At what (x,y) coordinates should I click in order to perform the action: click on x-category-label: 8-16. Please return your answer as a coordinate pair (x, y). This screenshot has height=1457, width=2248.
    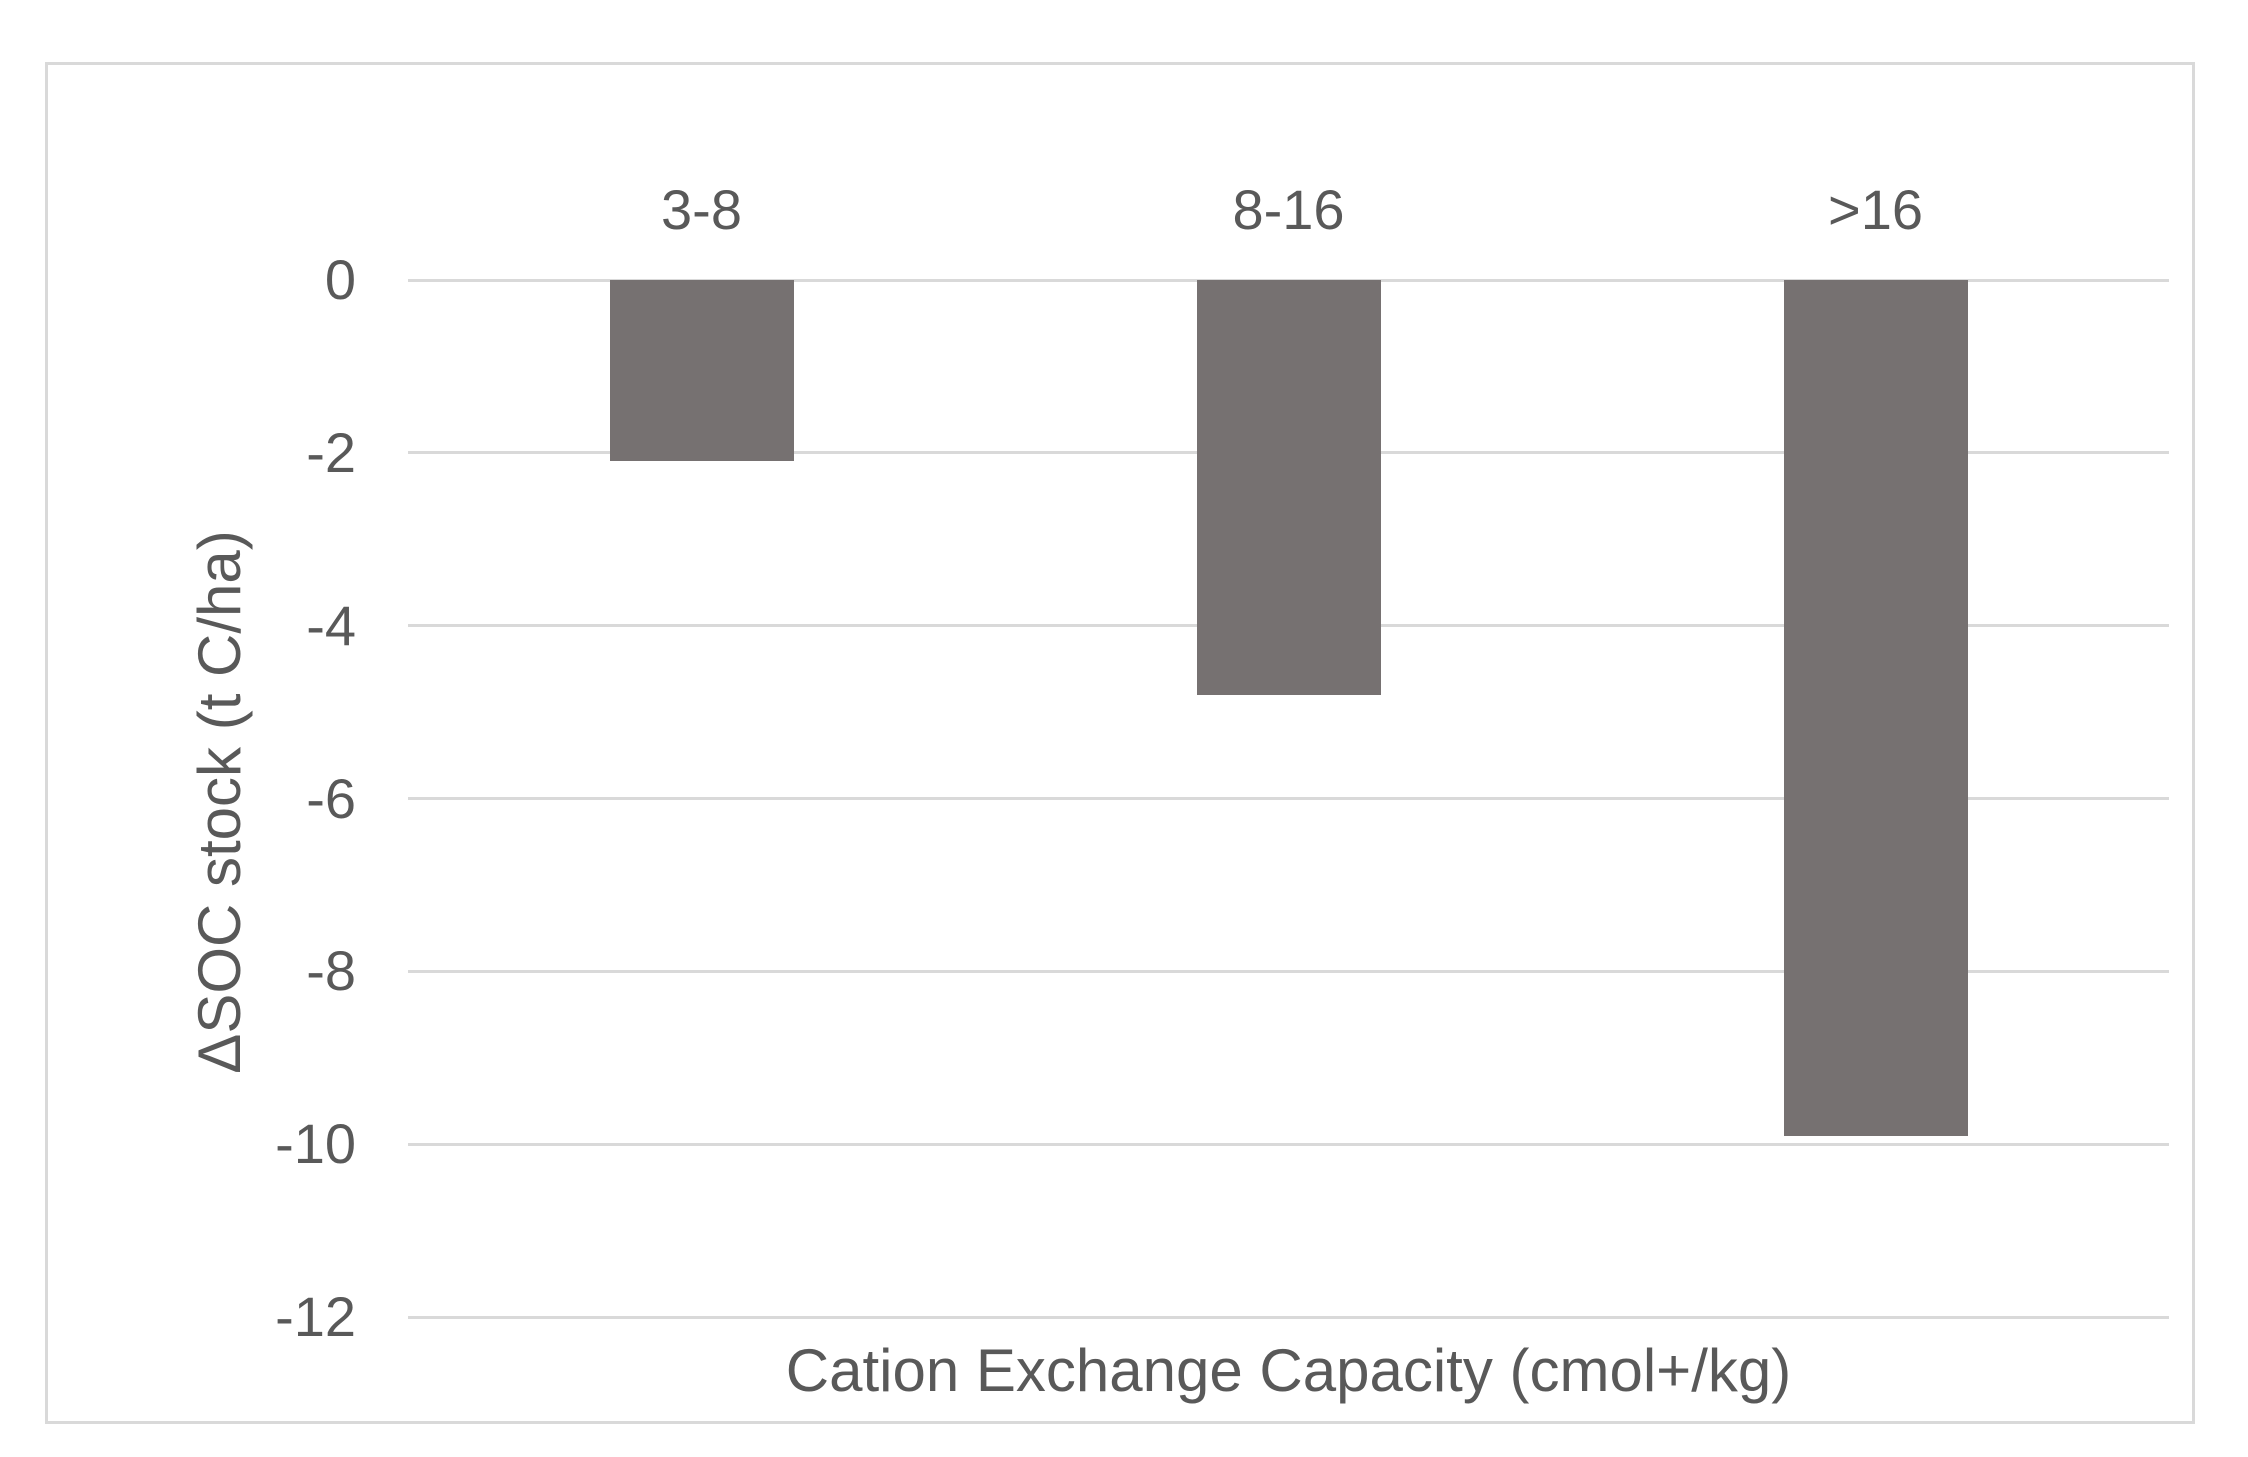
    Looking at the image, I should click on (1288, 209).